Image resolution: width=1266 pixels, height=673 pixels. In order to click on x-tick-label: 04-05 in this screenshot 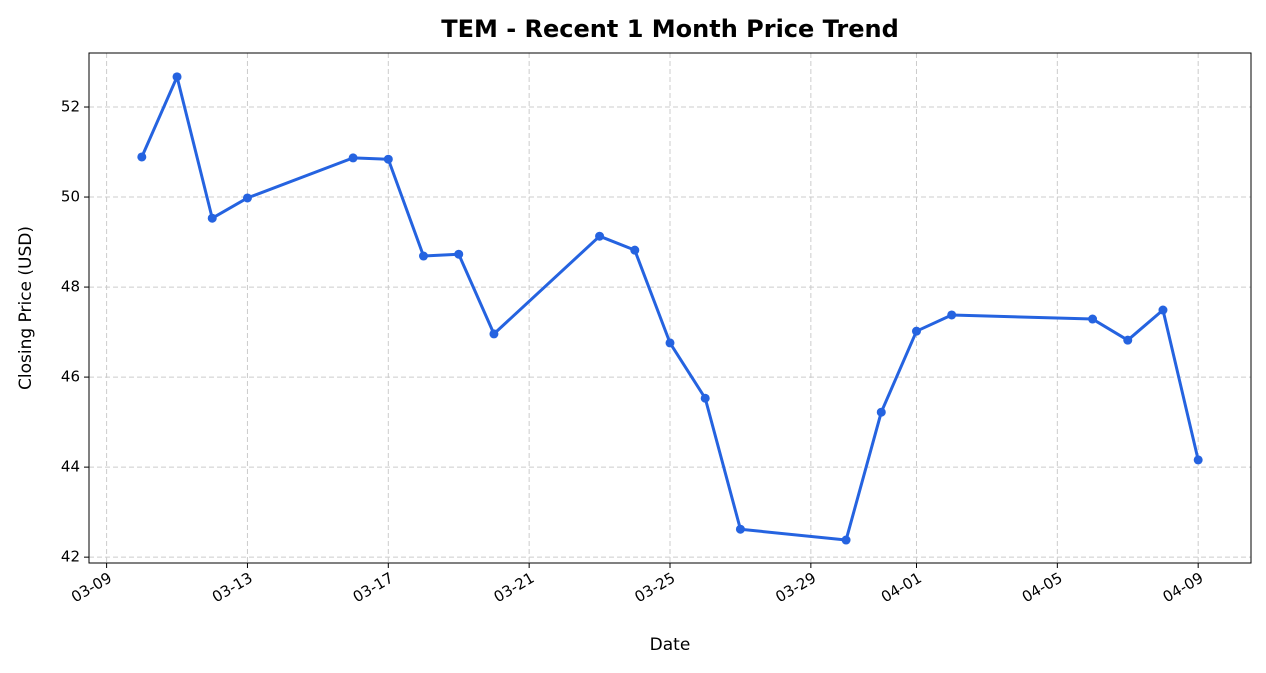, I will do `click(1042, 587)`.